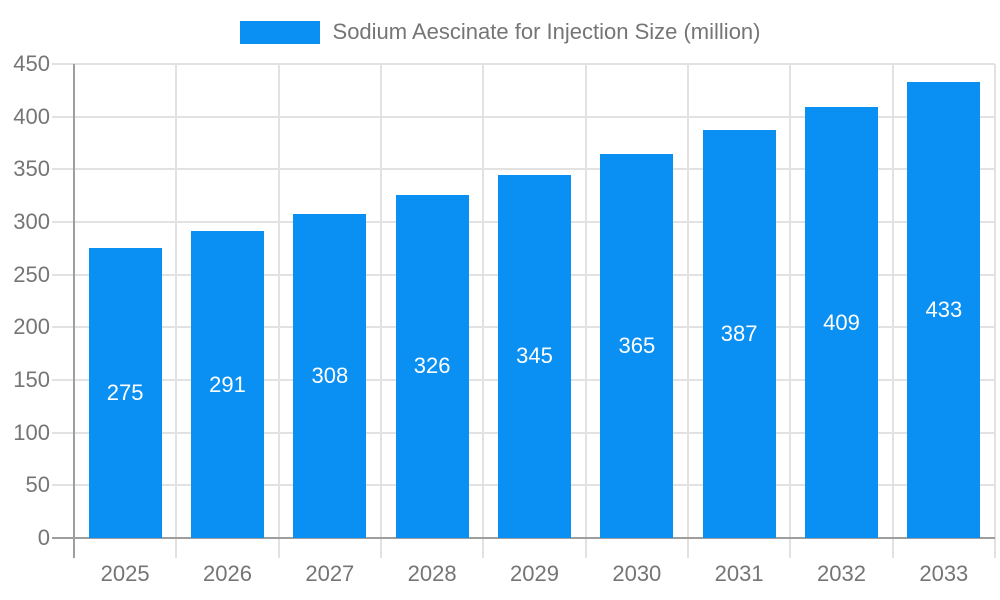 The height and width of the screenshot is (600, 1000). I want to click on bar-value-label: 308, so click(330, 375).